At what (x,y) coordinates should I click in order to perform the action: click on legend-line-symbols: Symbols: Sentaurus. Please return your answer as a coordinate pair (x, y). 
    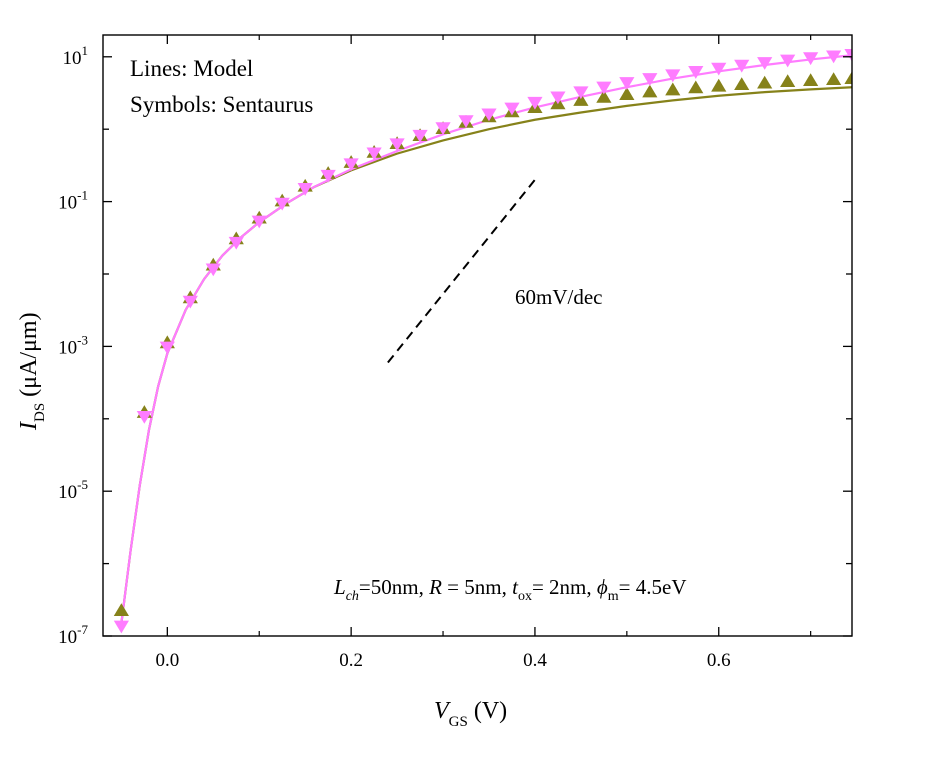
    Looking at the image, I should click on (221, 104).